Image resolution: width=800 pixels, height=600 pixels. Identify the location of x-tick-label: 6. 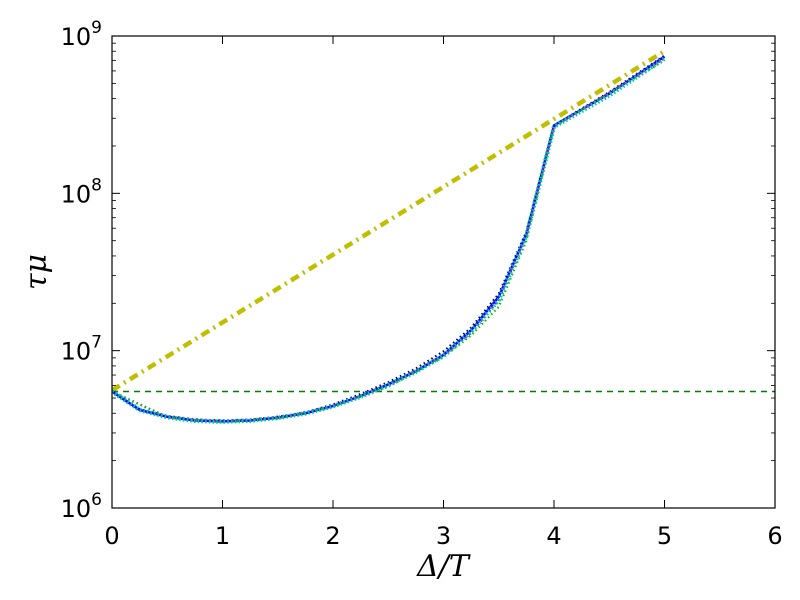
(774, 536).